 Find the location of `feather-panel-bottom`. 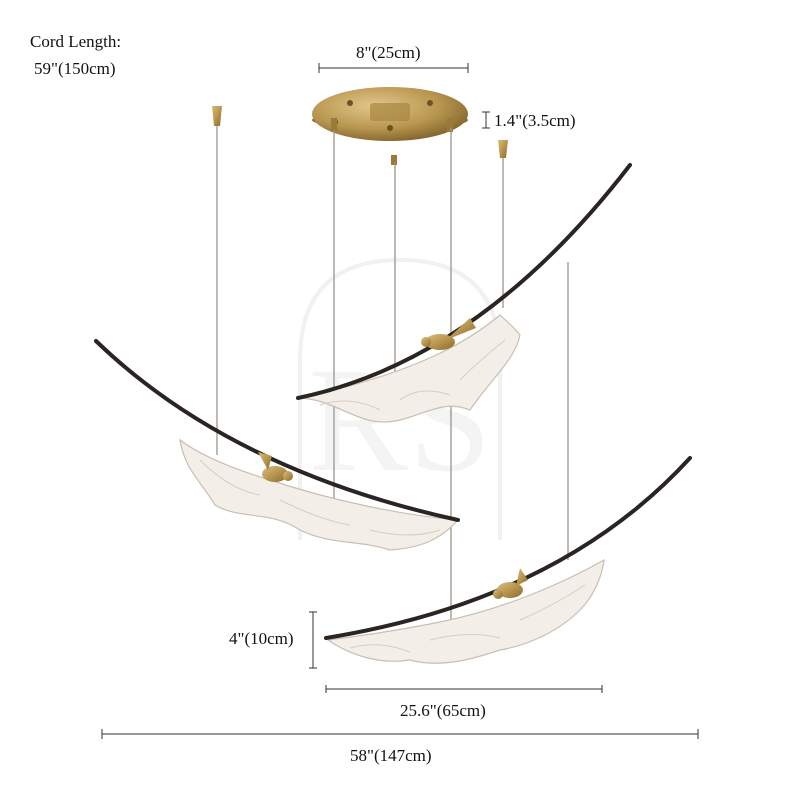

feather-panel-bottom is located at coordinates (465, 611).